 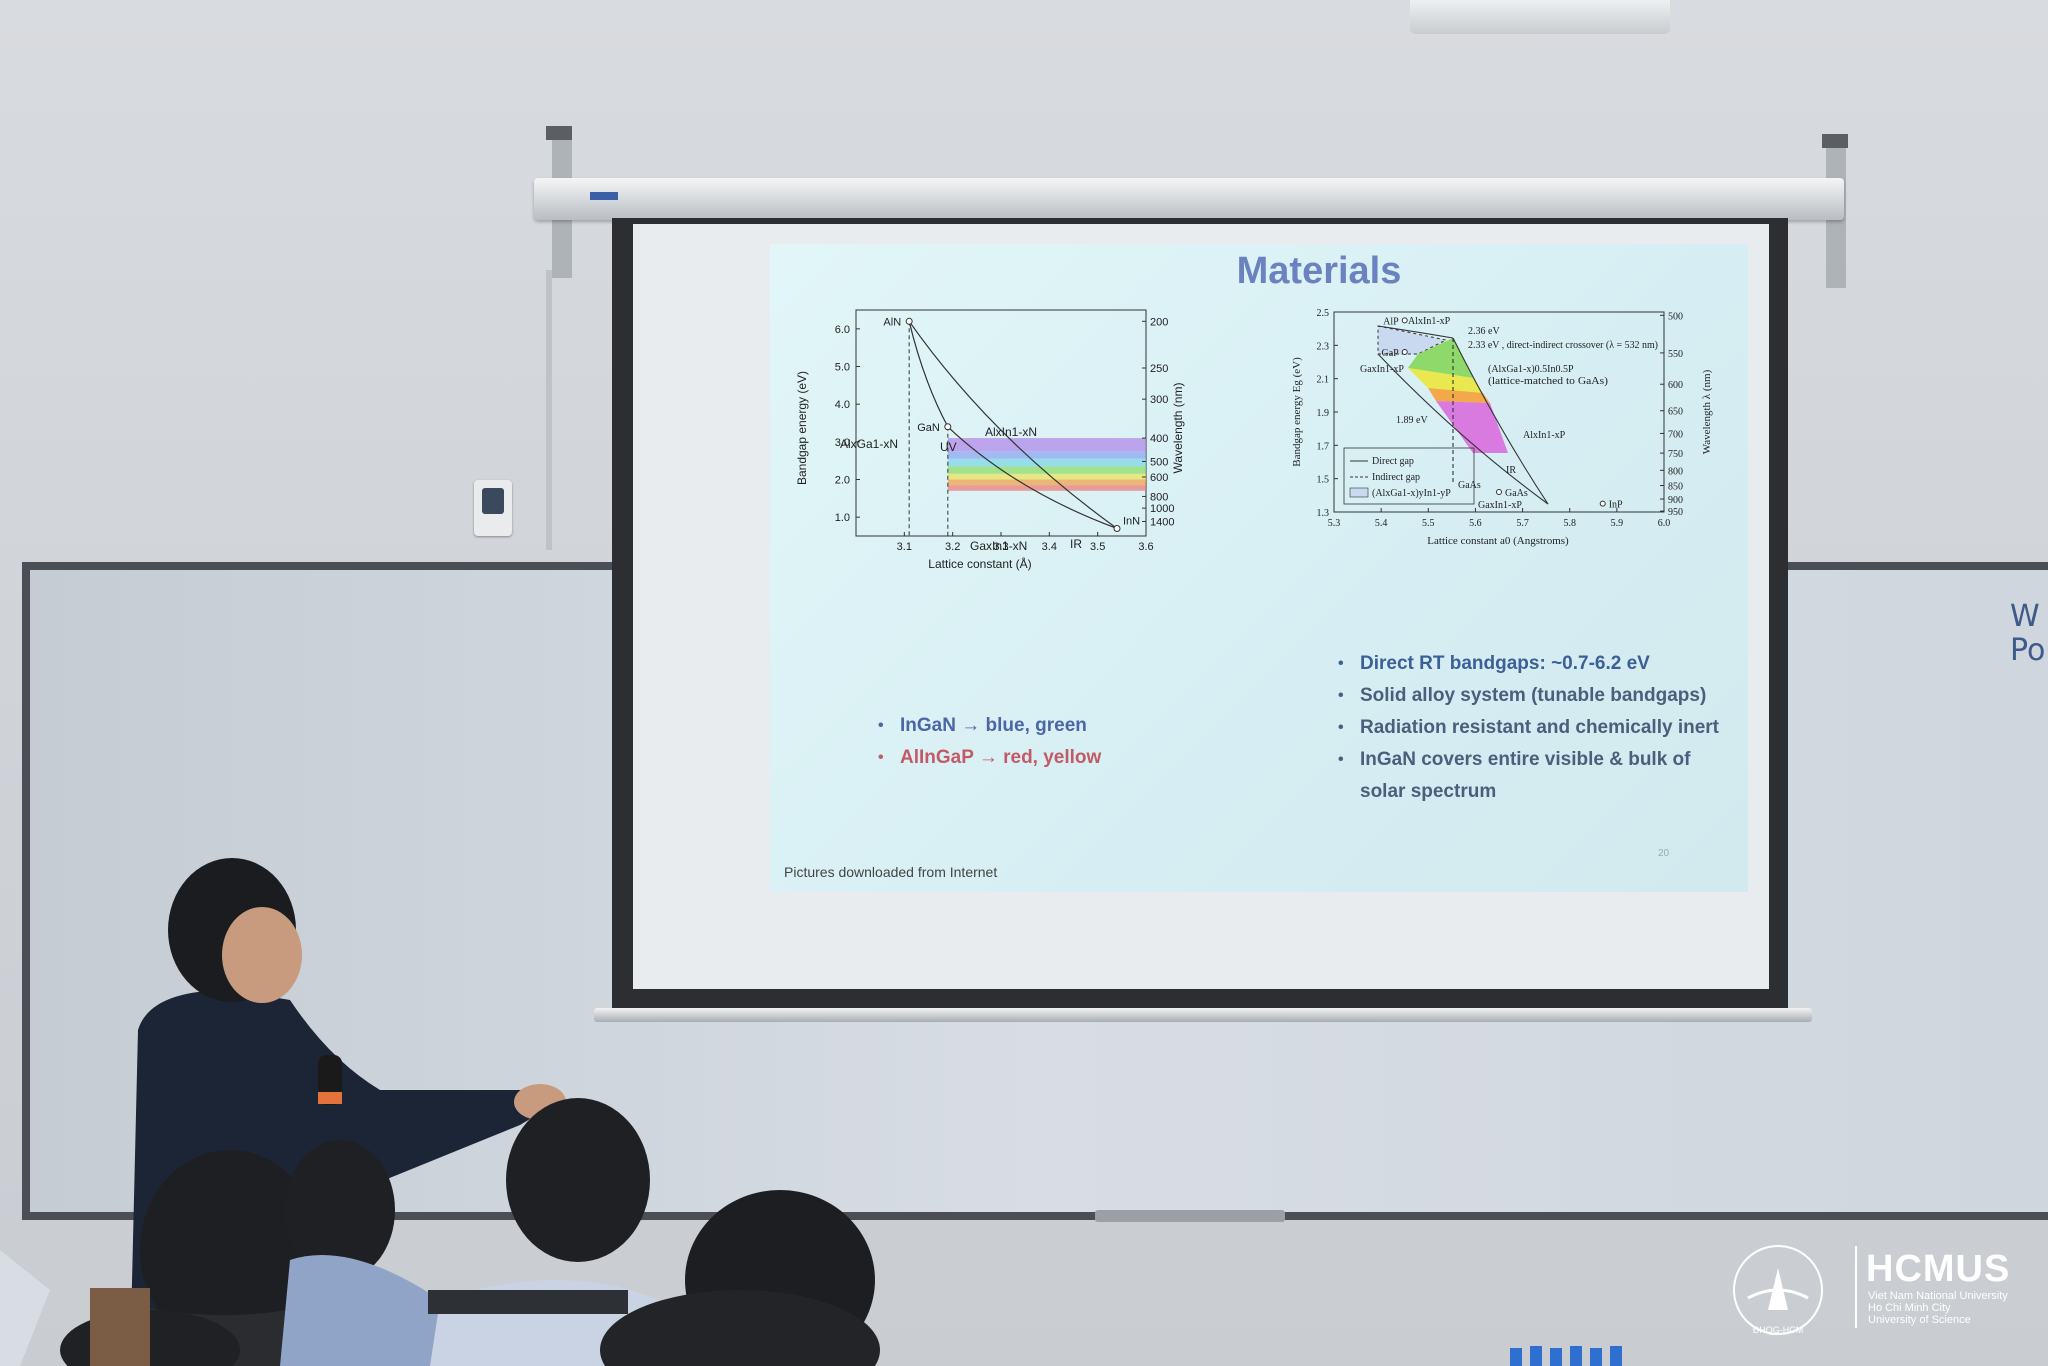 What do you see at coordinates (1675, 354) in the screenshot?
I see `right-y2-tick-label: 550` at bounding box center [1675, 354].